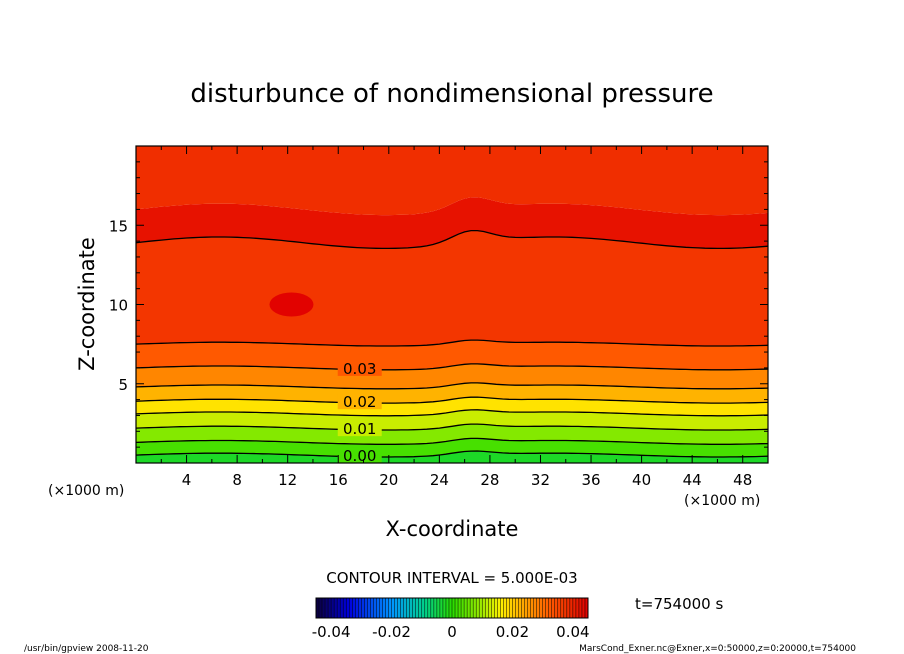 This screenshot has height=654, width=904. What do you see at coordinates (679, 604) in the screenshot?
I see `time-label: t=754000 s` at bounding box center [679, 604].